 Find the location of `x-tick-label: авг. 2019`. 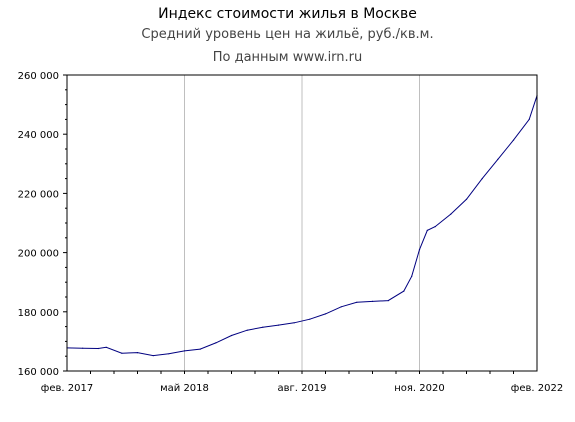

x-tick-label: авг. 2019 is located at coordinates (301, 388).